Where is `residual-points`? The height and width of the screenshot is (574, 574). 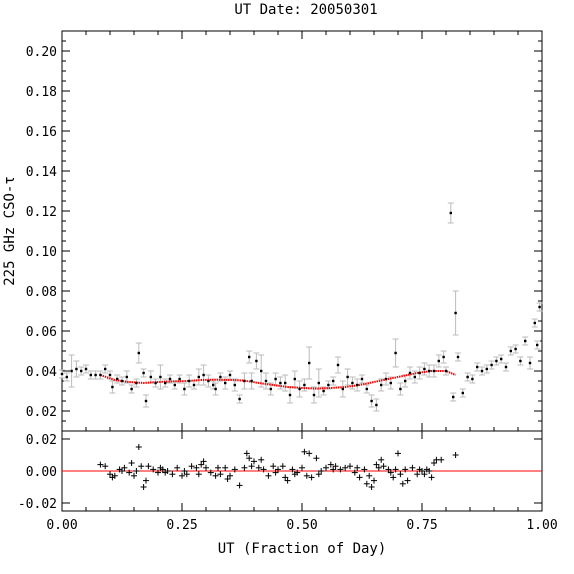
residual-points is located at coordinates (302, 467).